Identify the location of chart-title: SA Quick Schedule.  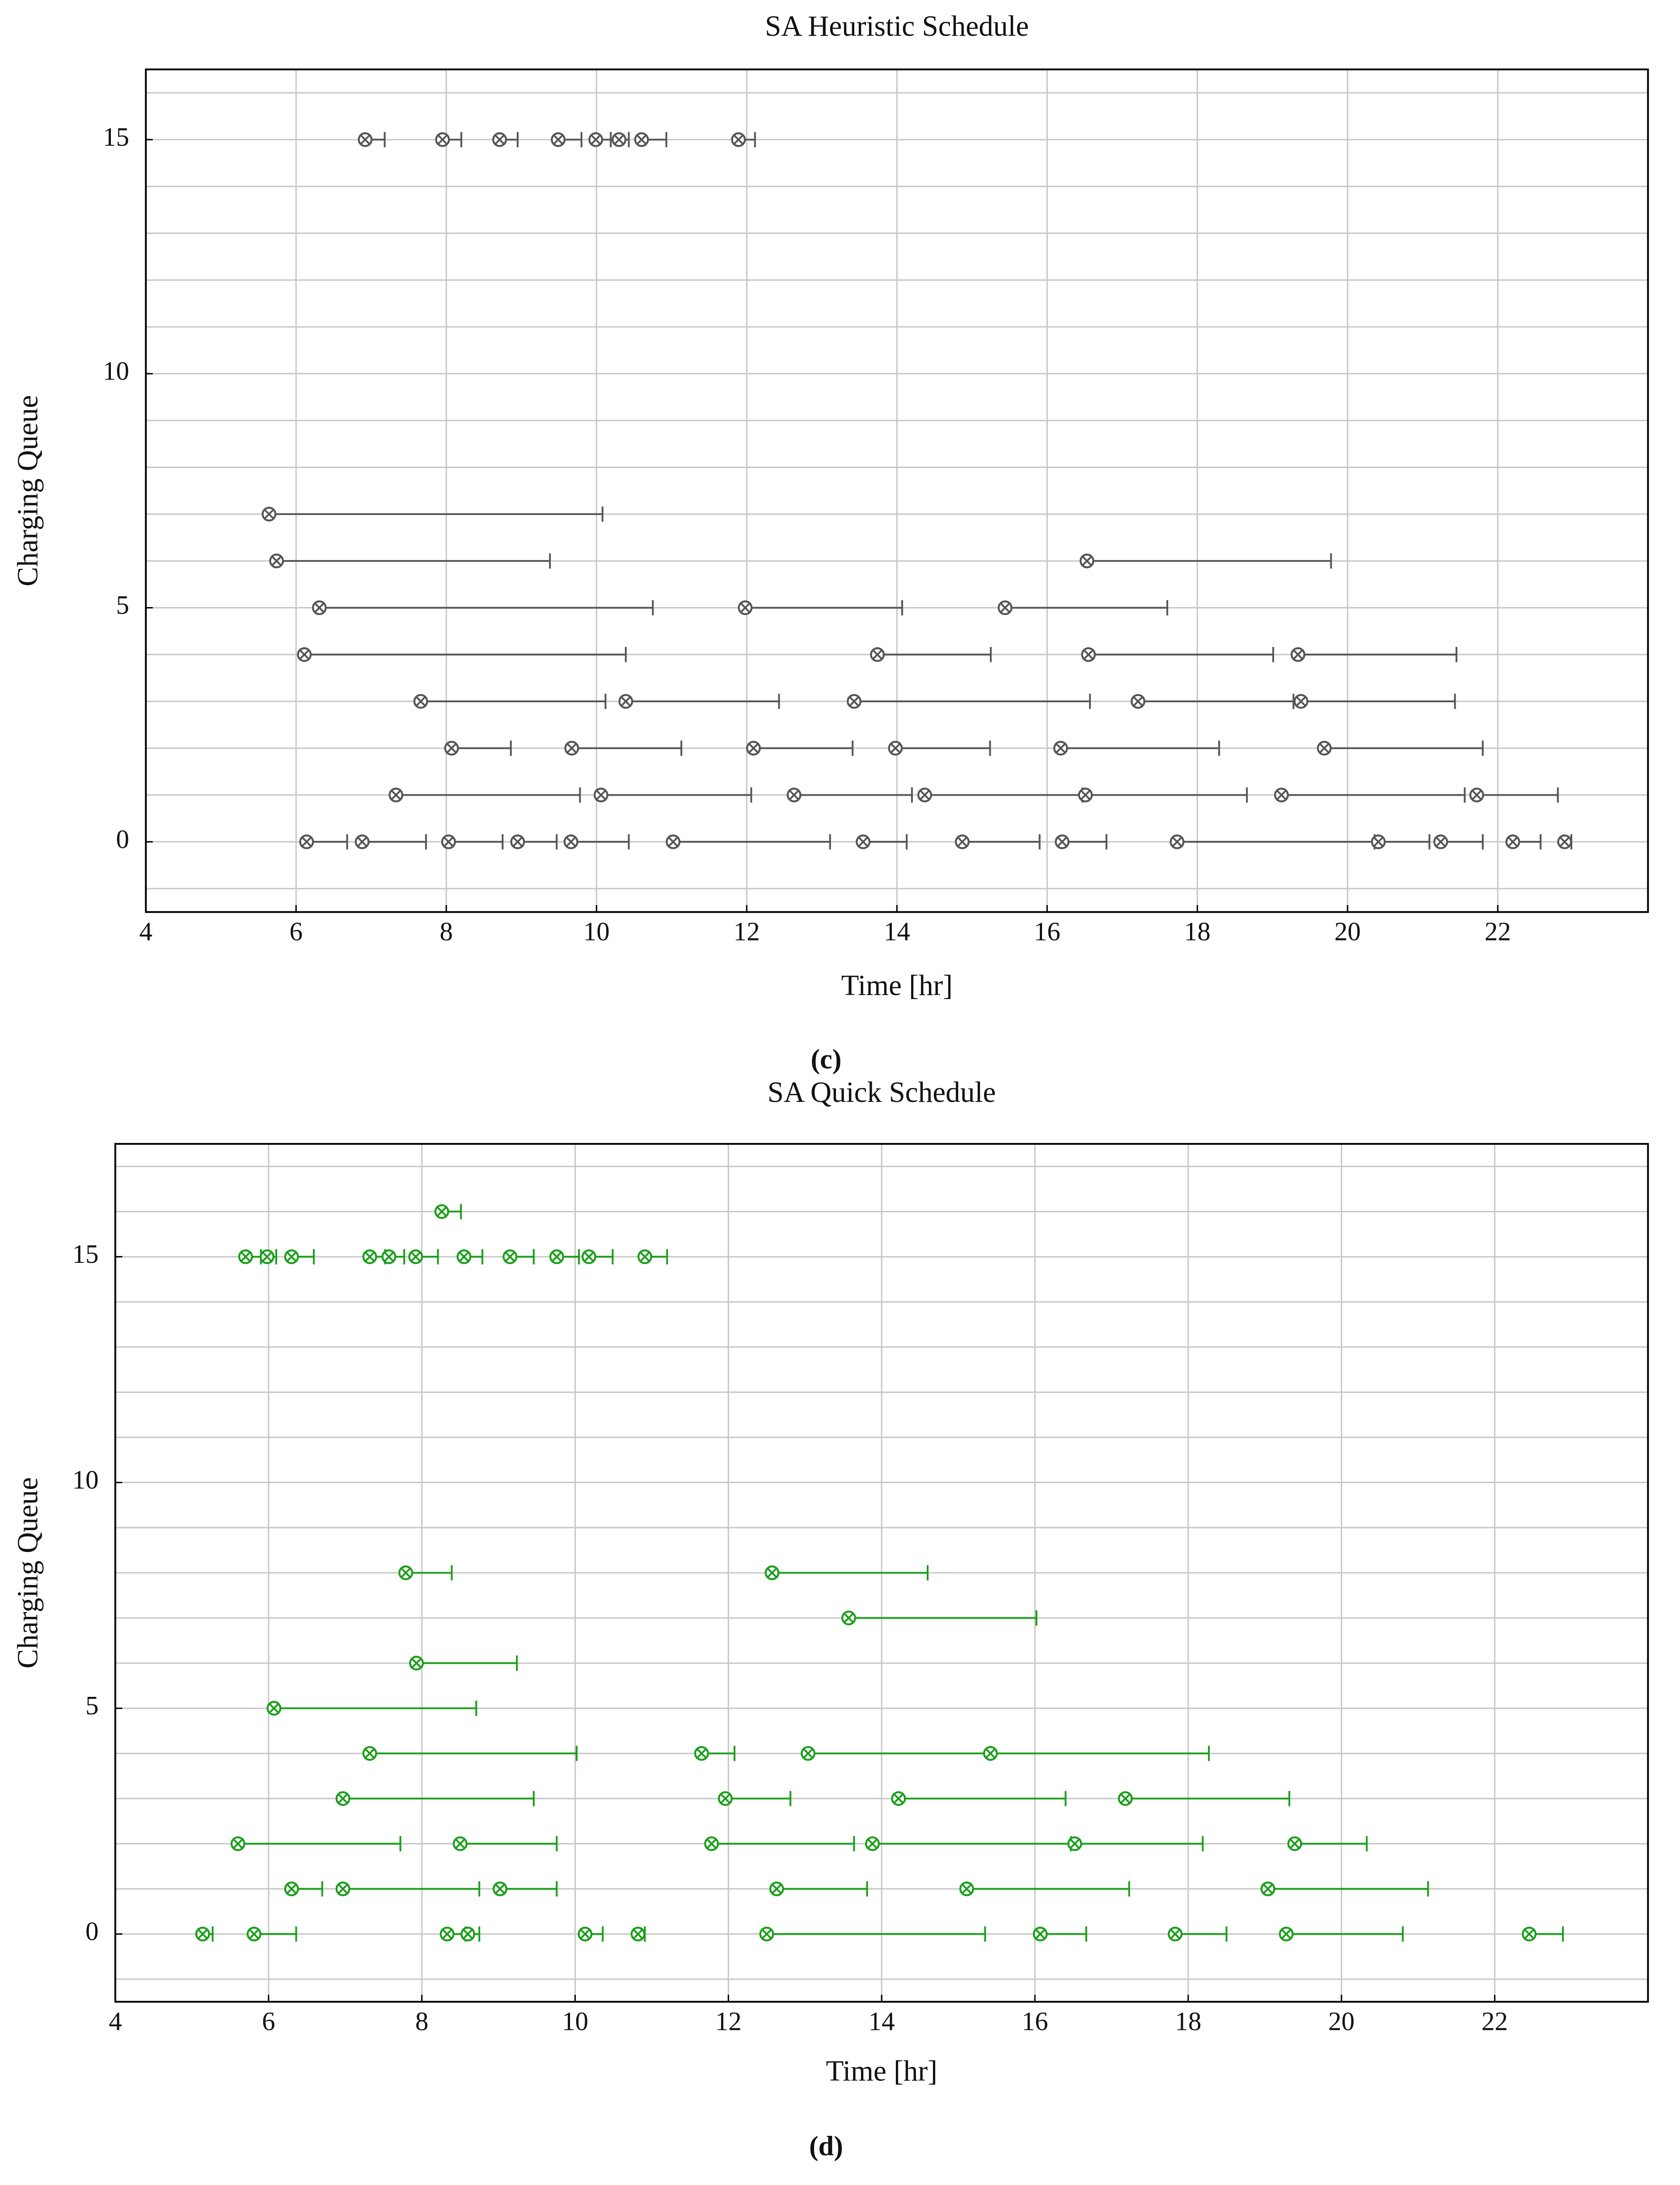
(882, 1092).